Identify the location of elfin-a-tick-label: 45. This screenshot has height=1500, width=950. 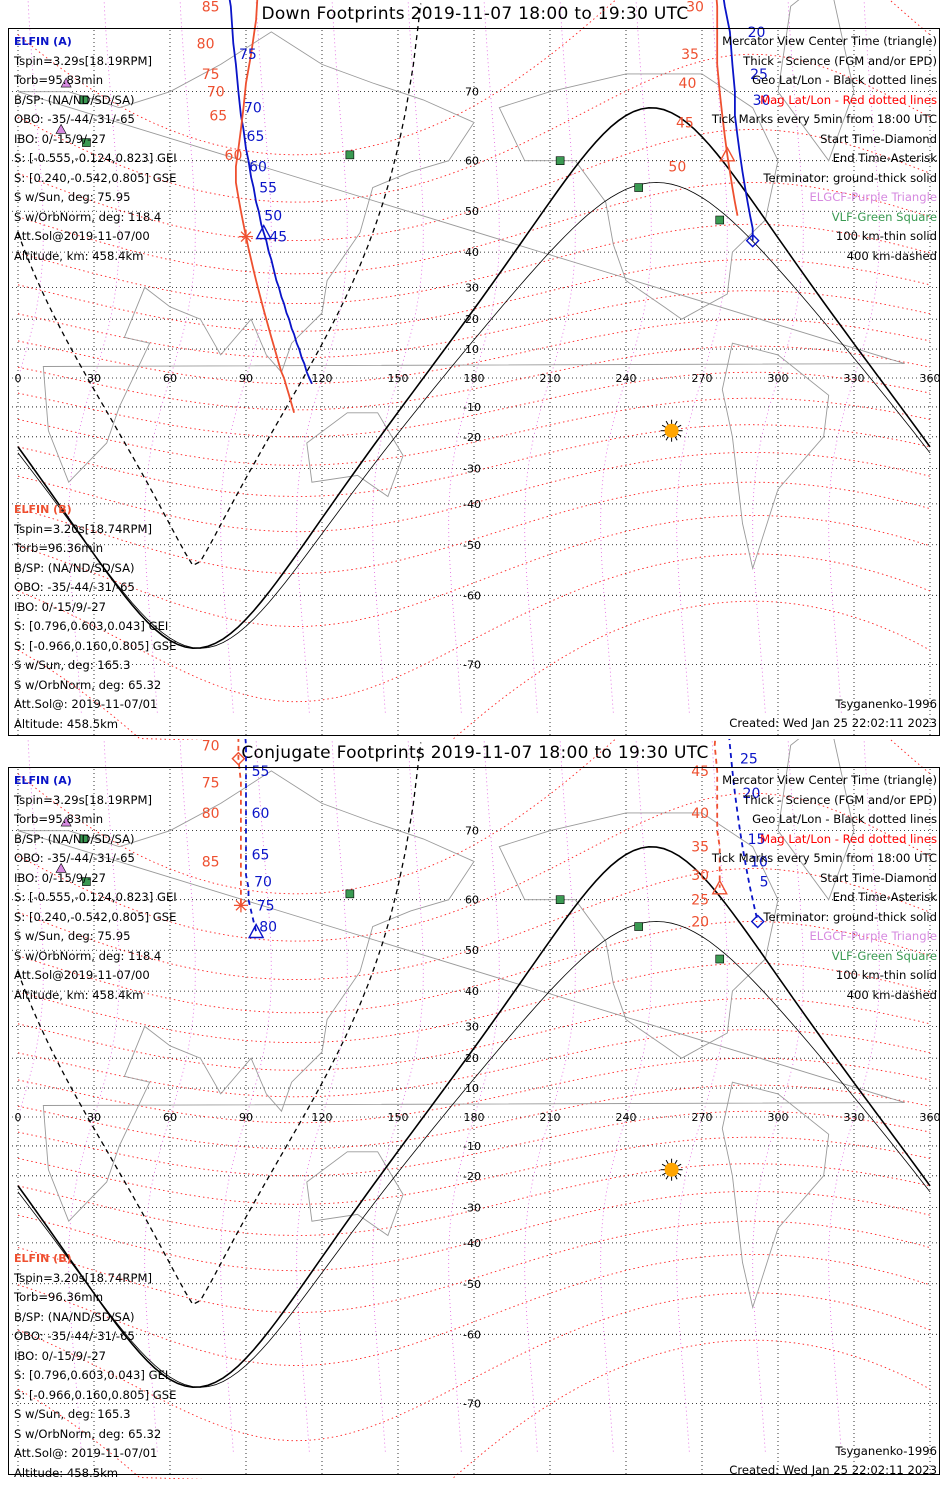
(278, 238).